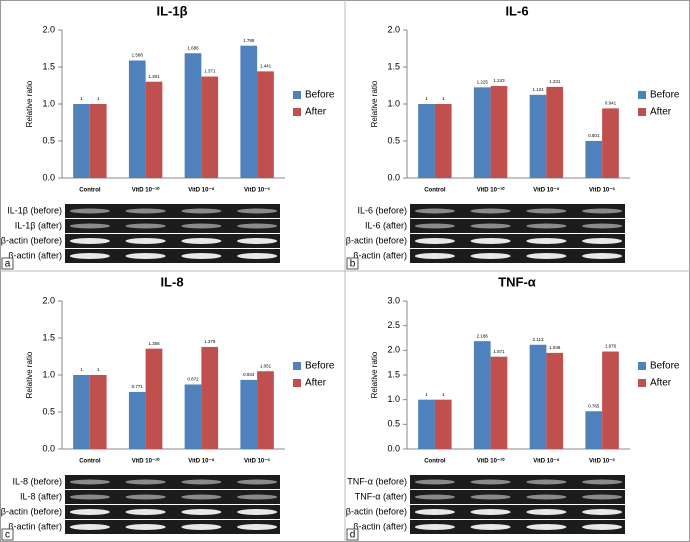  Describe the element at coordinates (154, 76) in the screenshot. I see `value-label: 1.301` at that location.